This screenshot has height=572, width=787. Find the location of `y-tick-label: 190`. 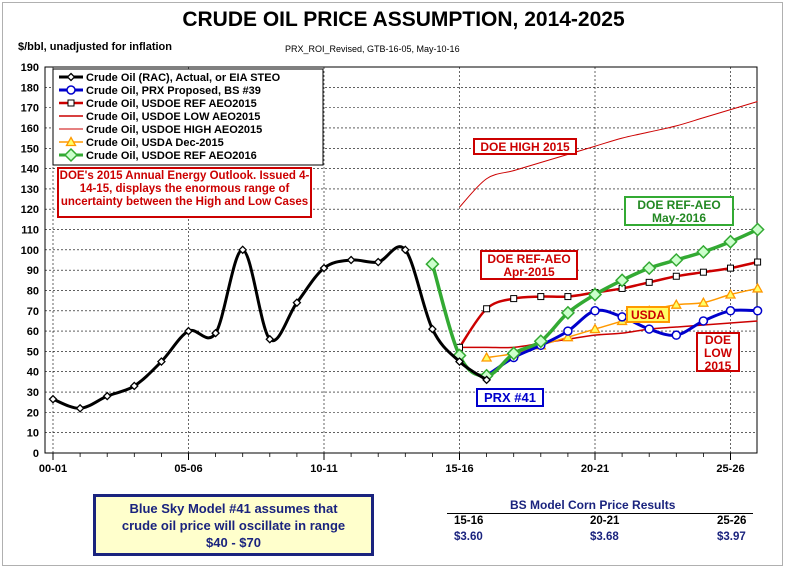

y-tick-label: 190 is located at coordinates (30, 68).